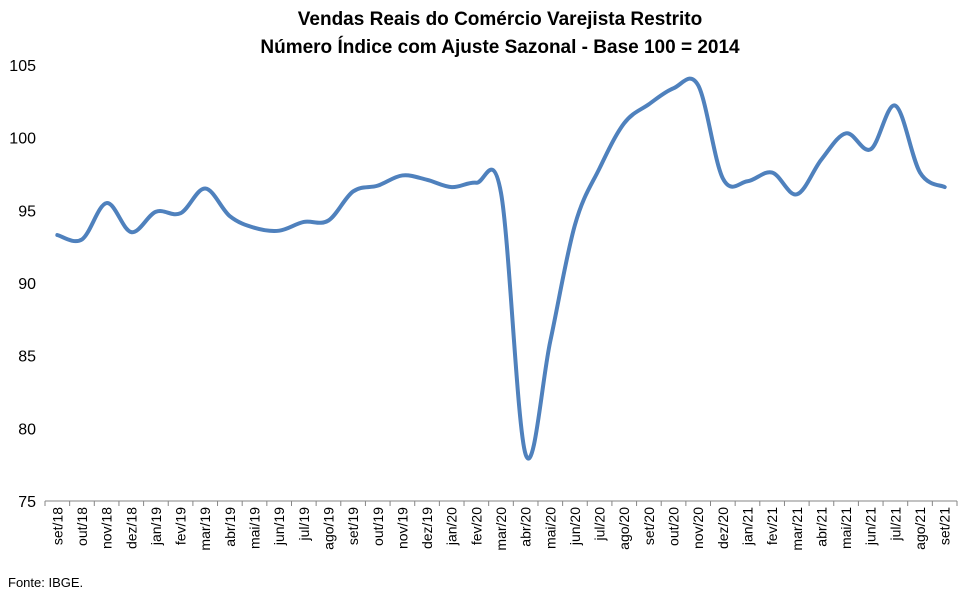 The image size is (960, 595). I want to click on x-tick-label: dez/18, so click(131, 528).